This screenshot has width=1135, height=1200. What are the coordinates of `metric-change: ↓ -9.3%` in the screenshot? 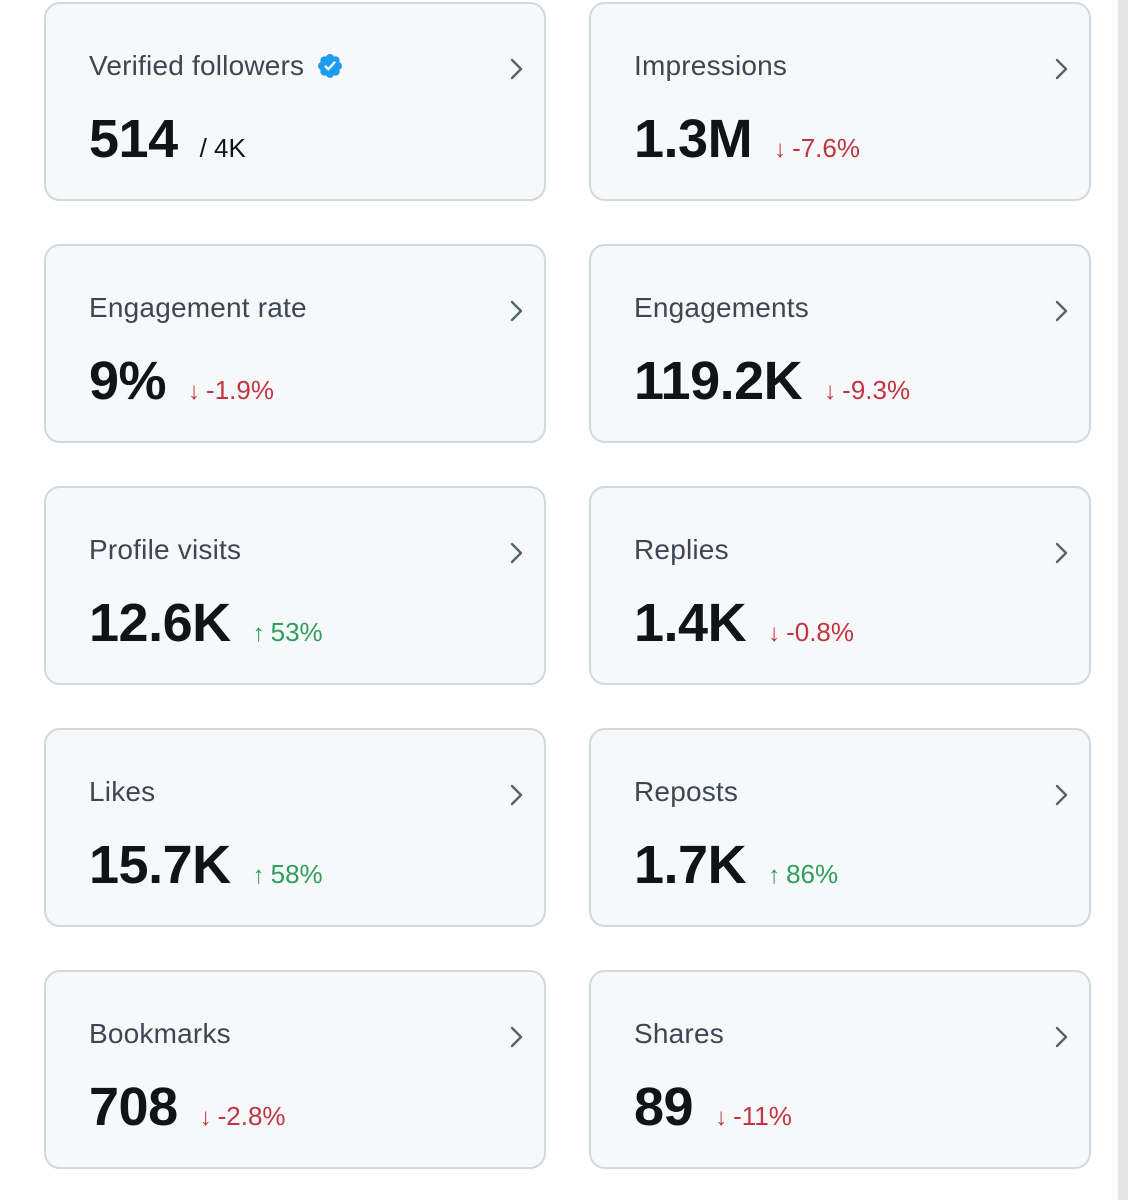 It's located at (867, 390).